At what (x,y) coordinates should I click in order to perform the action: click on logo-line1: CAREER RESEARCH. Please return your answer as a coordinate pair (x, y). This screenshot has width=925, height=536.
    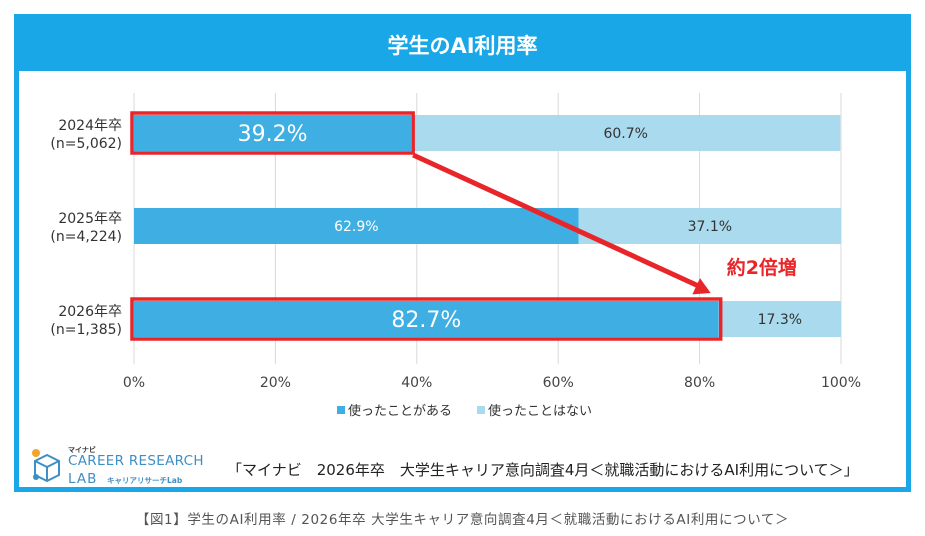
    Looking at the image, I should click on (136, 461).